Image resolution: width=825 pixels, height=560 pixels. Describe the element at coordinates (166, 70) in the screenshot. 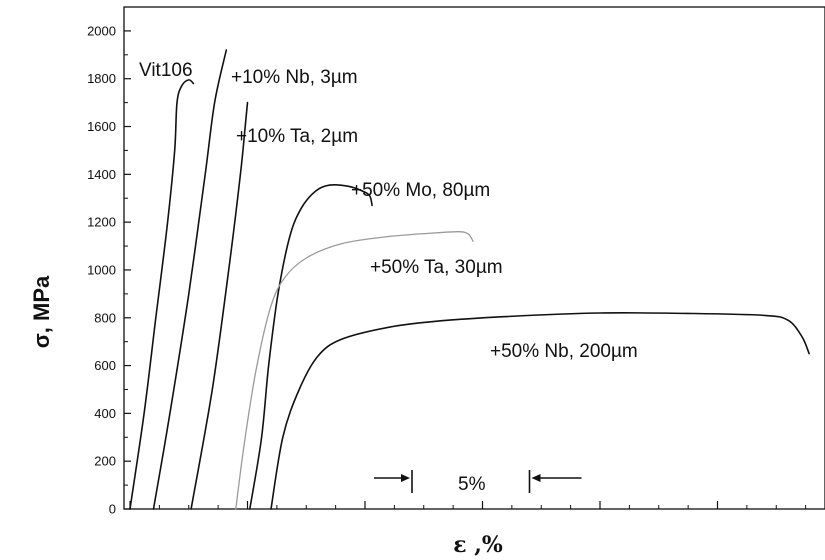

I see `series-label-vit106: Vit106` at that location.